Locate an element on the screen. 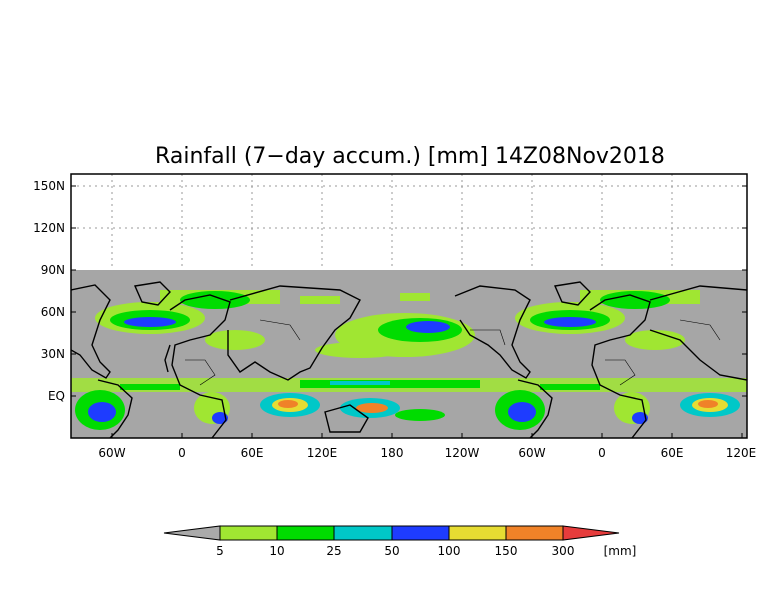  colorbar-label: 25 is located at coordinates (333, 551).